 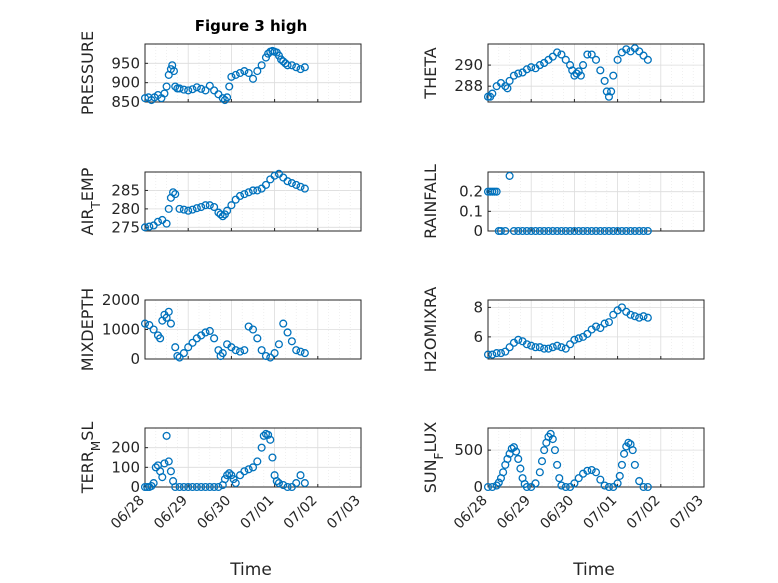 What do you see at coordinates (135, 487) in the screenshot?
I see `y-tick-label: 0` at bounding box center [135, 487].